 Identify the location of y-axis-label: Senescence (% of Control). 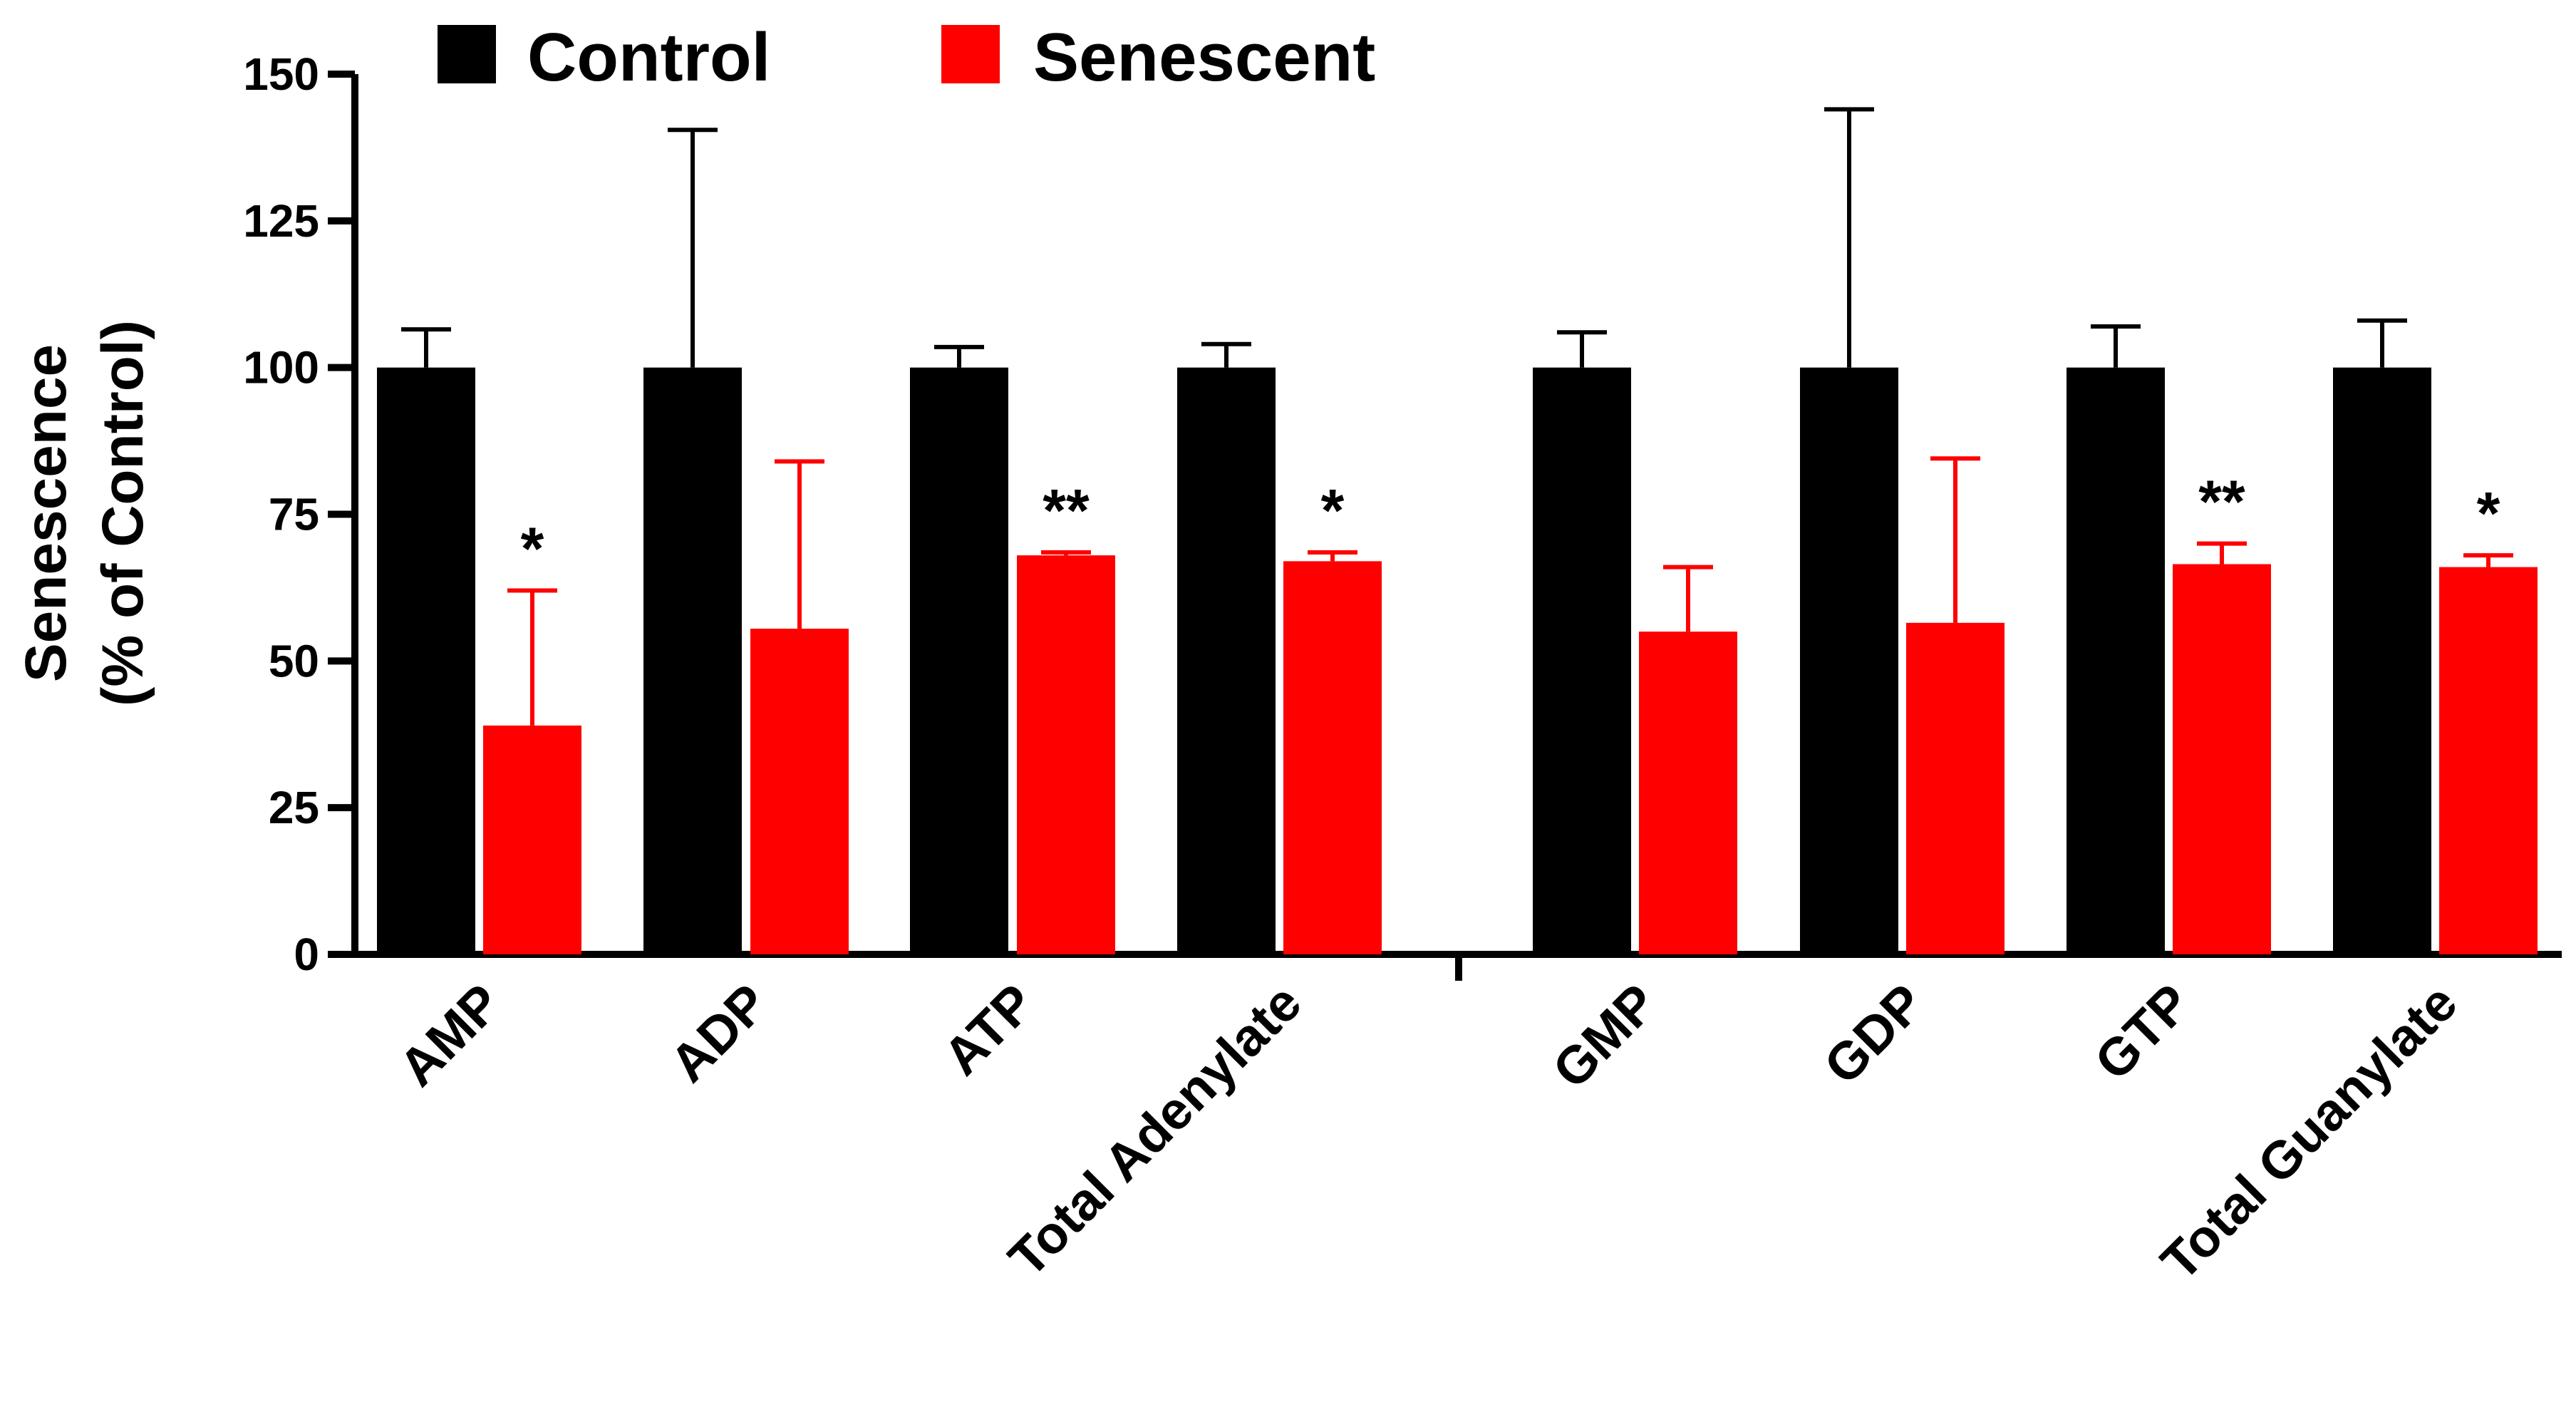
(84, 513).